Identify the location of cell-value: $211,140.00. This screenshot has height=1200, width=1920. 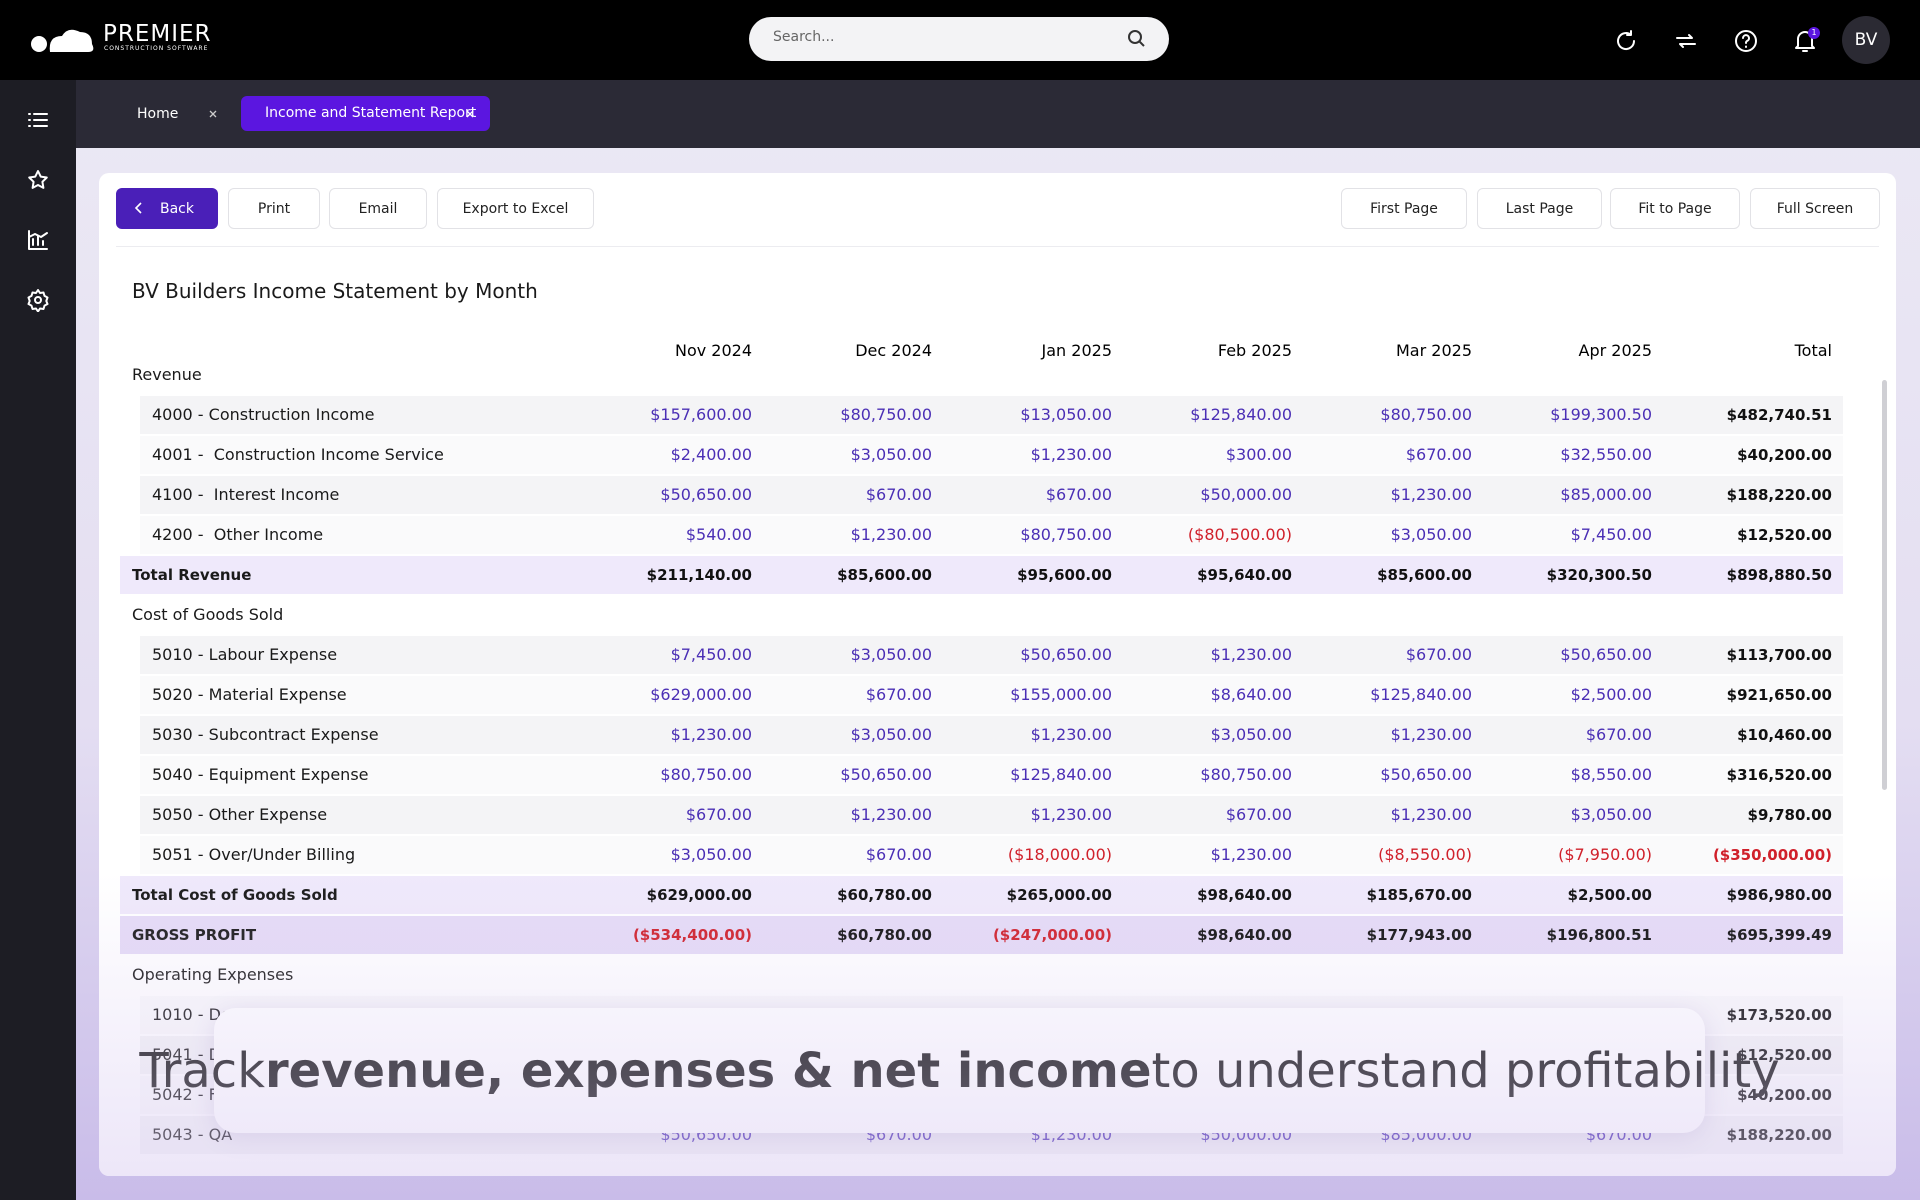
(699, 575).